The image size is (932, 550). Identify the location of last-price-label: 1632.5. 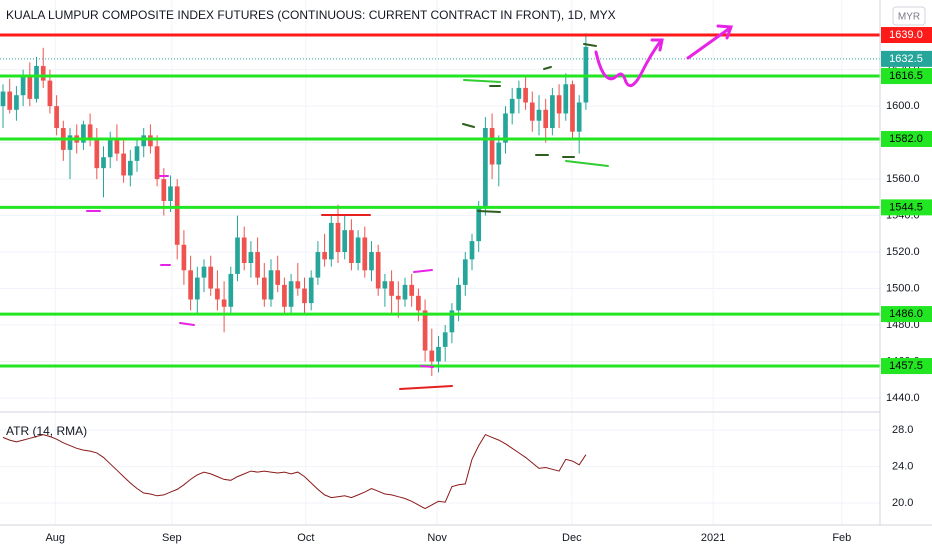
(906, 59).